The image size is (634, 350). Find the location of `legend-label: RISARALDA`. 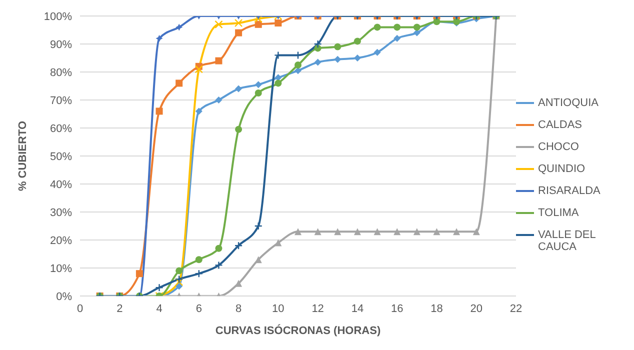

legend-label: RISARALDA is located at coordinates (570, 191).